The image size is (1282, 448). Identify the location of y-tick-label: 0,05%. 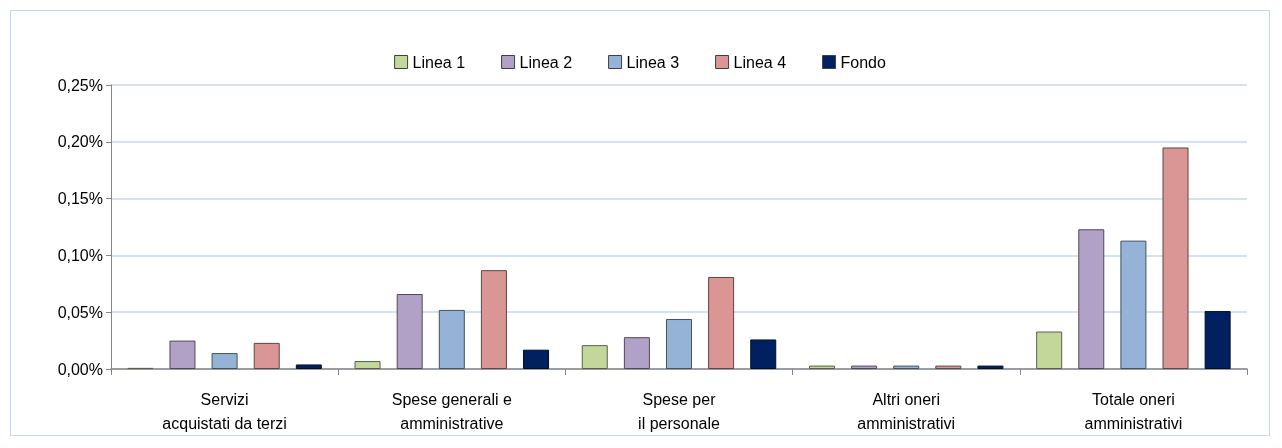
(80, 312).